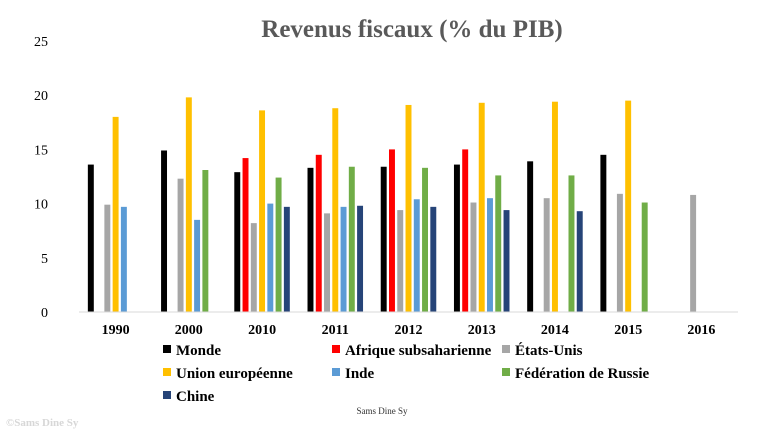 This screenshot has height=432, width=768. Describe the element at coordinates (383, 239) in the screenshot. I see `bar-monde-2012` at that location.